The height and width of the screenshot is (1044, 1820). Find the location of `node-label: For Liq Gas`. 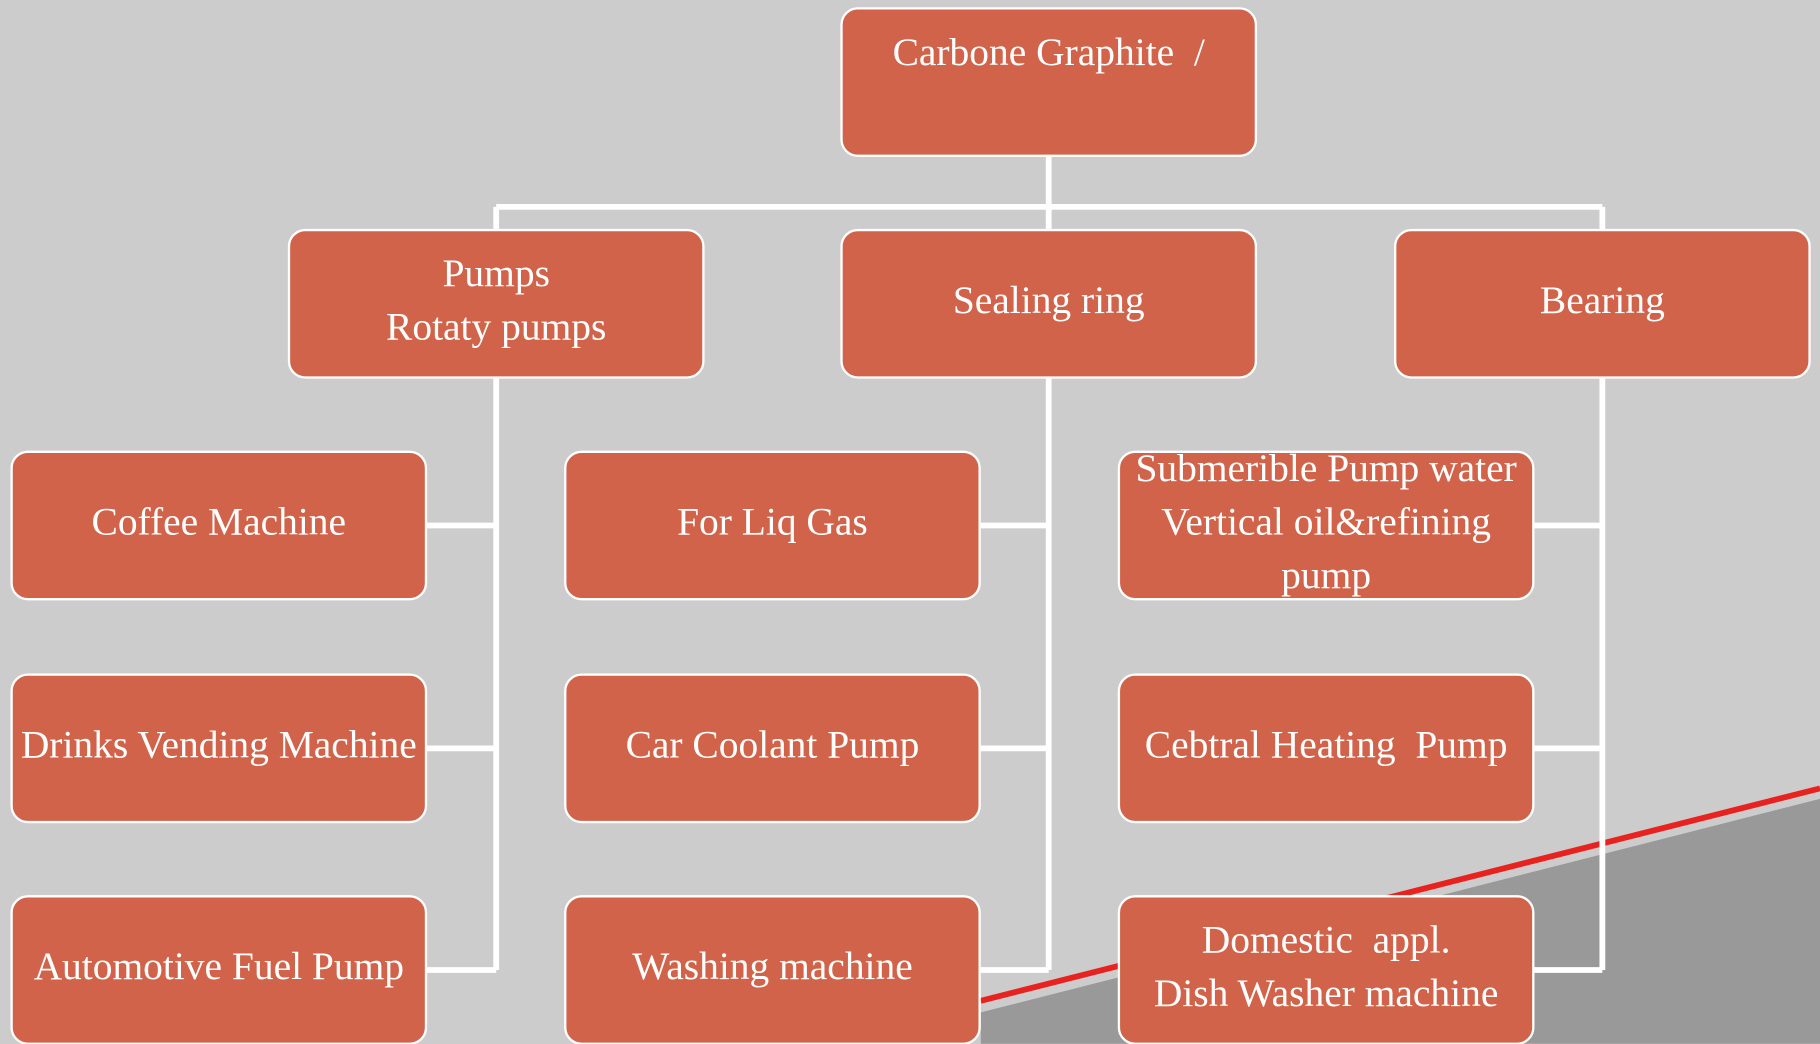

node-label: For Liq Gas is located at coordinates (772, 522).